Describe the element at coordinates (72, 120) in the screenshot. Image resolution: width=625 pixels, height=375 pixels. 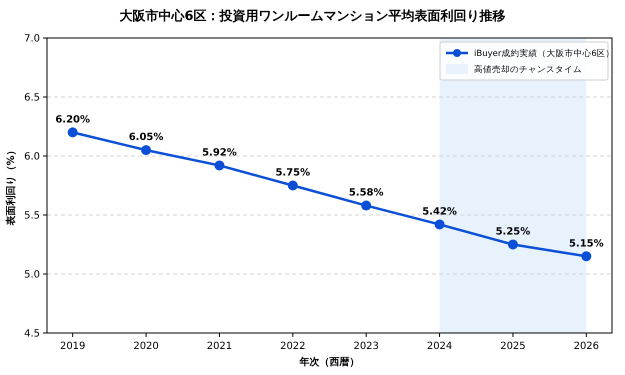
I see `data-label: 6.20%` at that location.